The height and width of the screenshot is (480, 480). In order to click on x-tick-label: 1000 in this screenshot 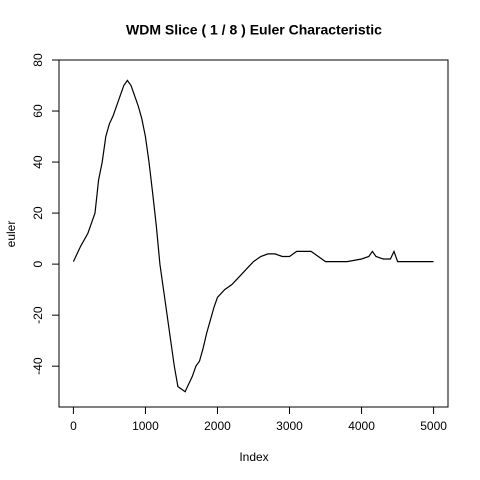, I will do `click(145, 426)`.